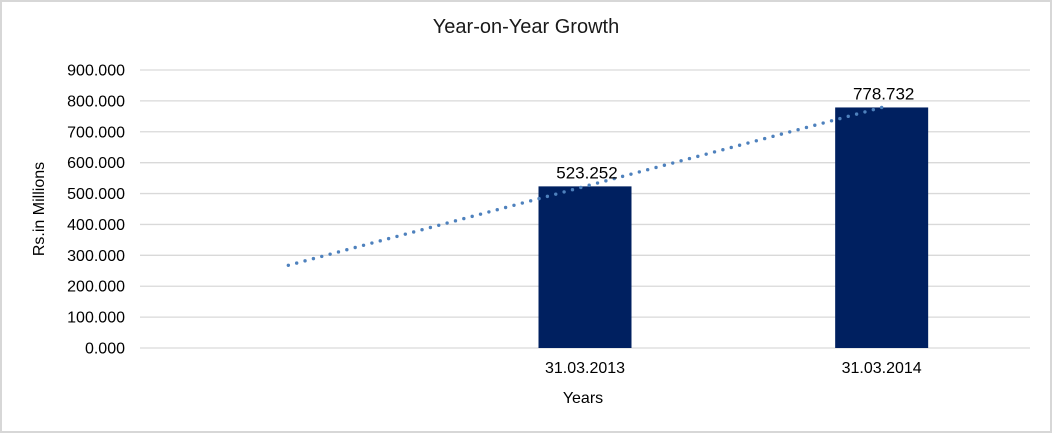  What do you see at coordinates (882, 368) in the screenshot?
I see `x-tick-label: 31.03.2014` at bounding box center [882, 368].